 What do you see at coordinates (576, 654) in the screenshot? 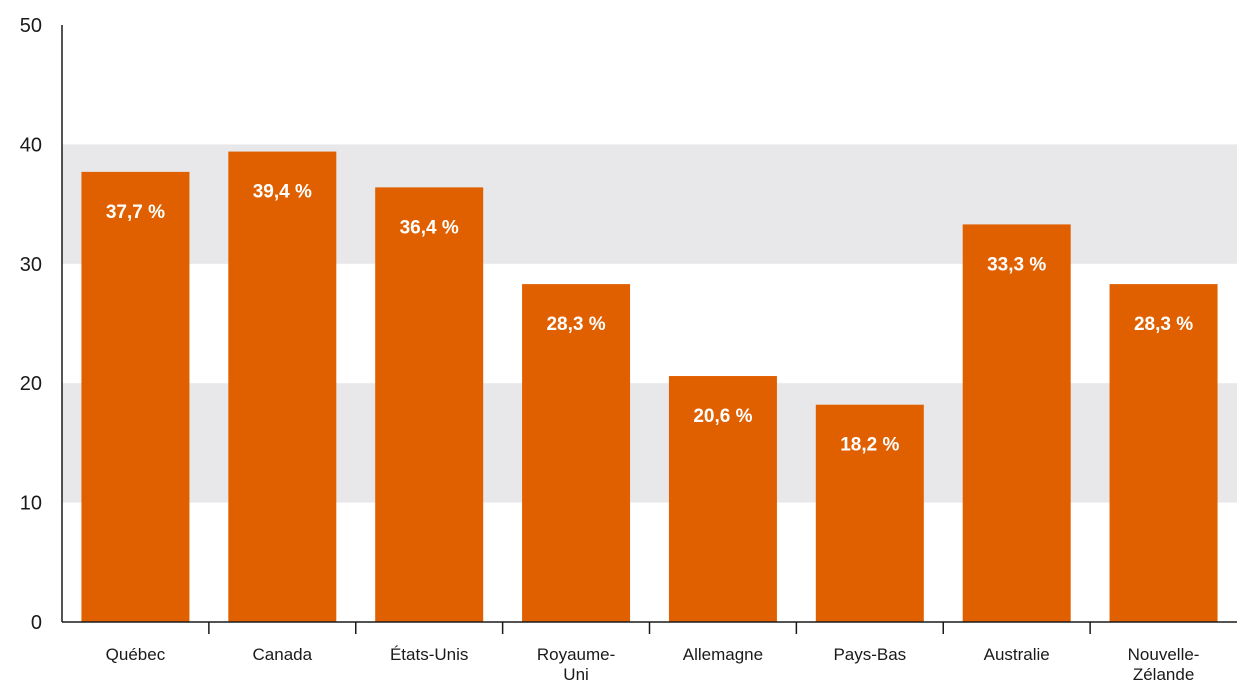
I see `x-tick-label: Royaume-` at bounding box center [576, 654].